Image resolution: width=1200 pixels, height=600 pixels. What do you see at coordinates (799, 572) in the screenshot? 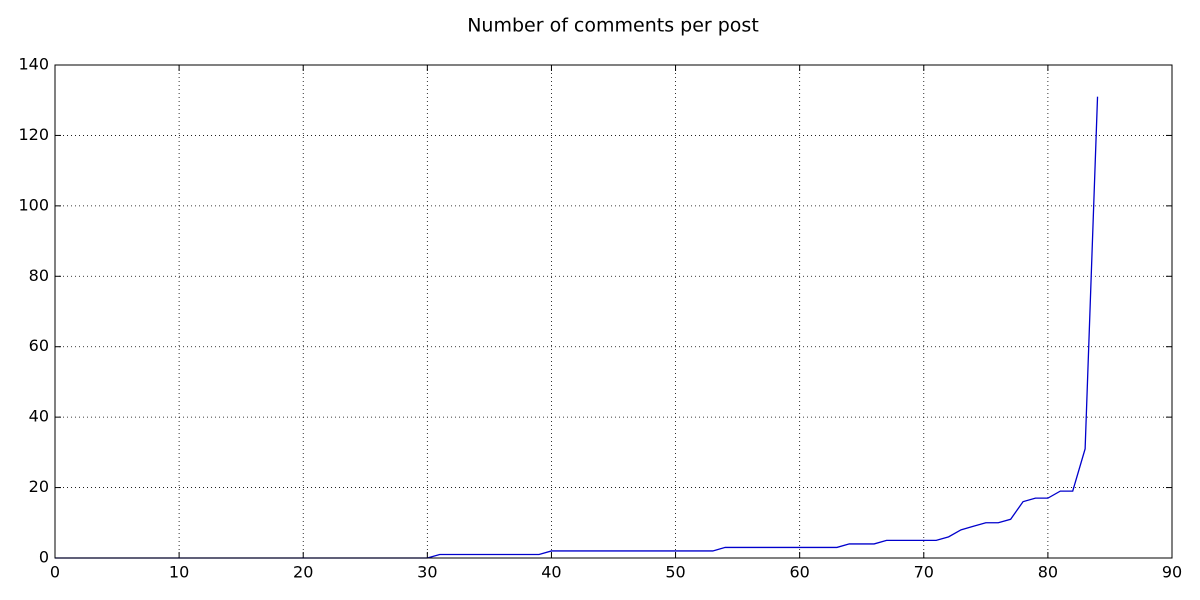
I see `x-tick-label: 60` at bounding box center [799, 572].